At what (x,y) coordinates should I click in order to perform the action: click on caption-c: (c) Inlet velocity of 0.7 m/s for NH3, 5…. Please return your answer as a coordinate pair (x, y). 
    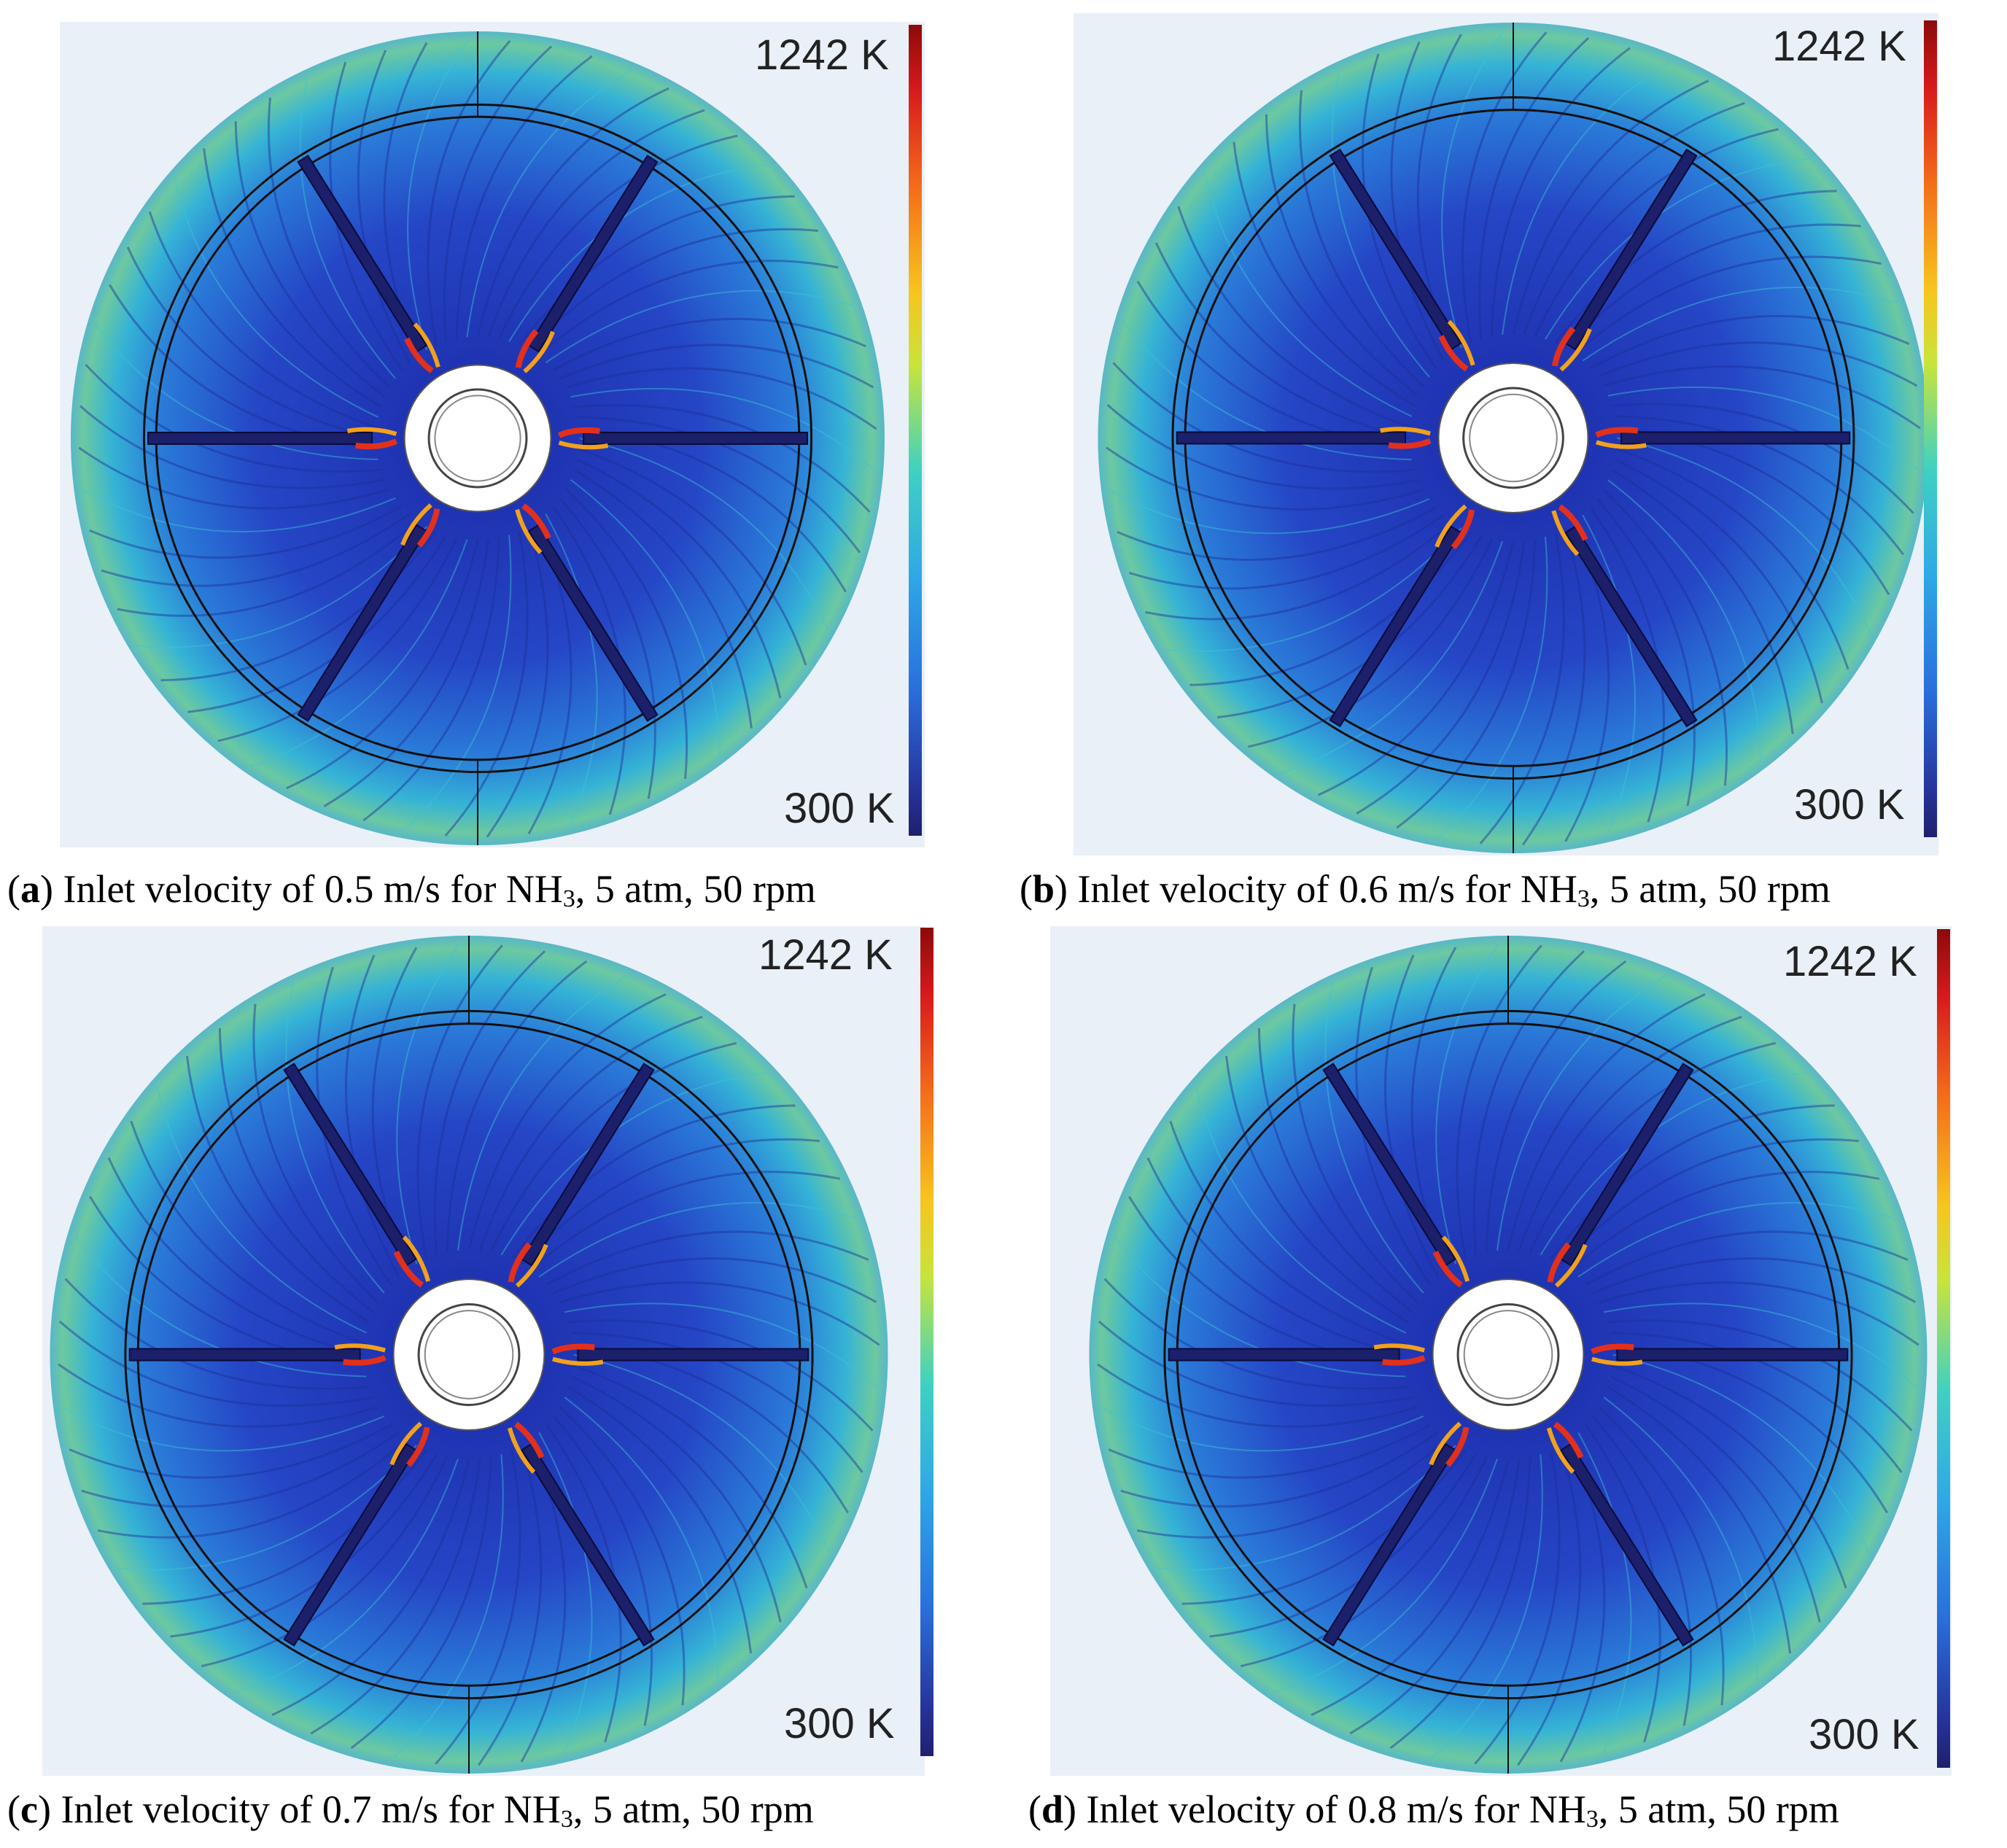
    Looking at the image, I should click on (410, 1810).